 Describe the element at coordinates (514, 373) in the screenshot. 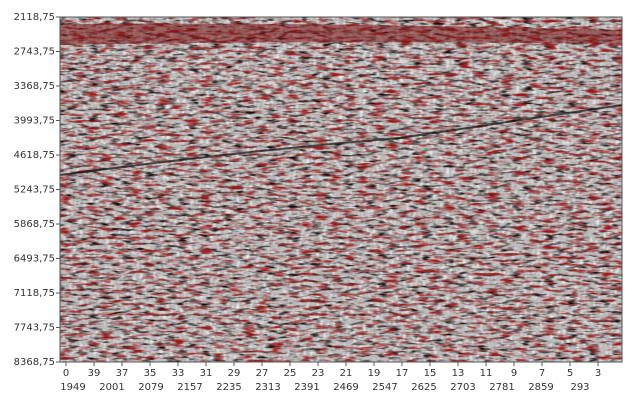

I see `x-tick-label: 9` at that location.